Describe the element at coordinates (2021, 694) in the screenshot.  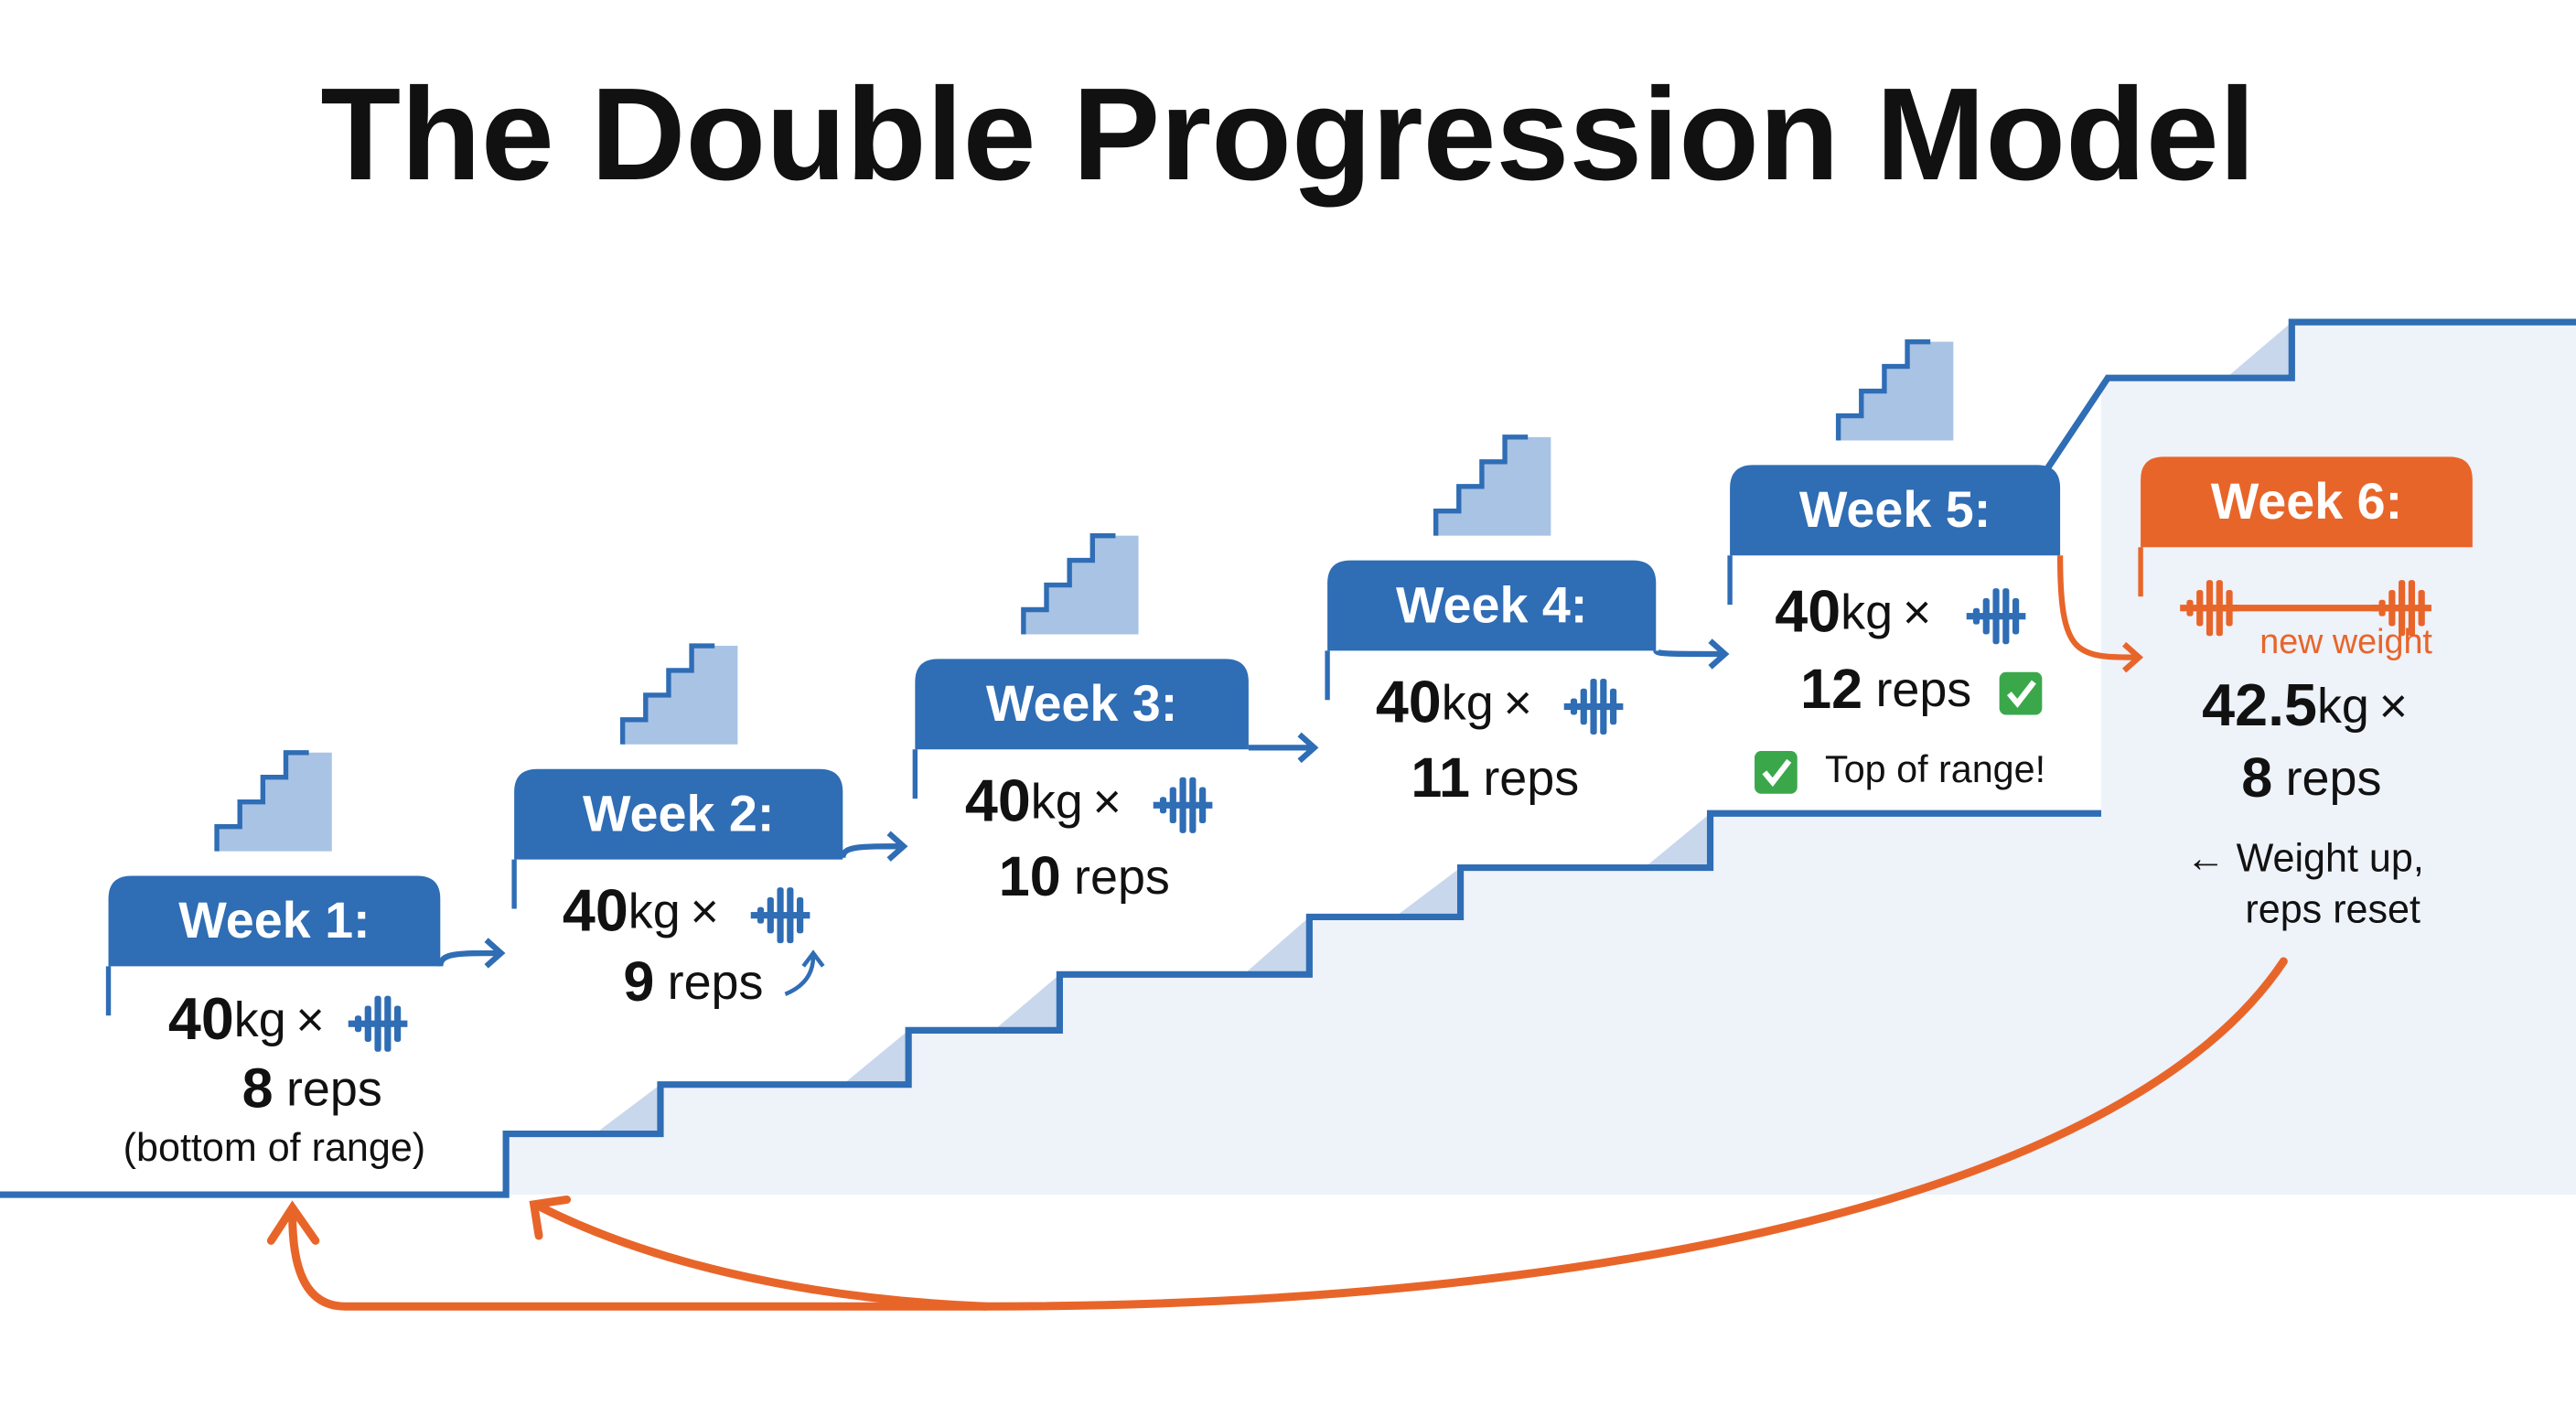
I see `check-mark` at that location.